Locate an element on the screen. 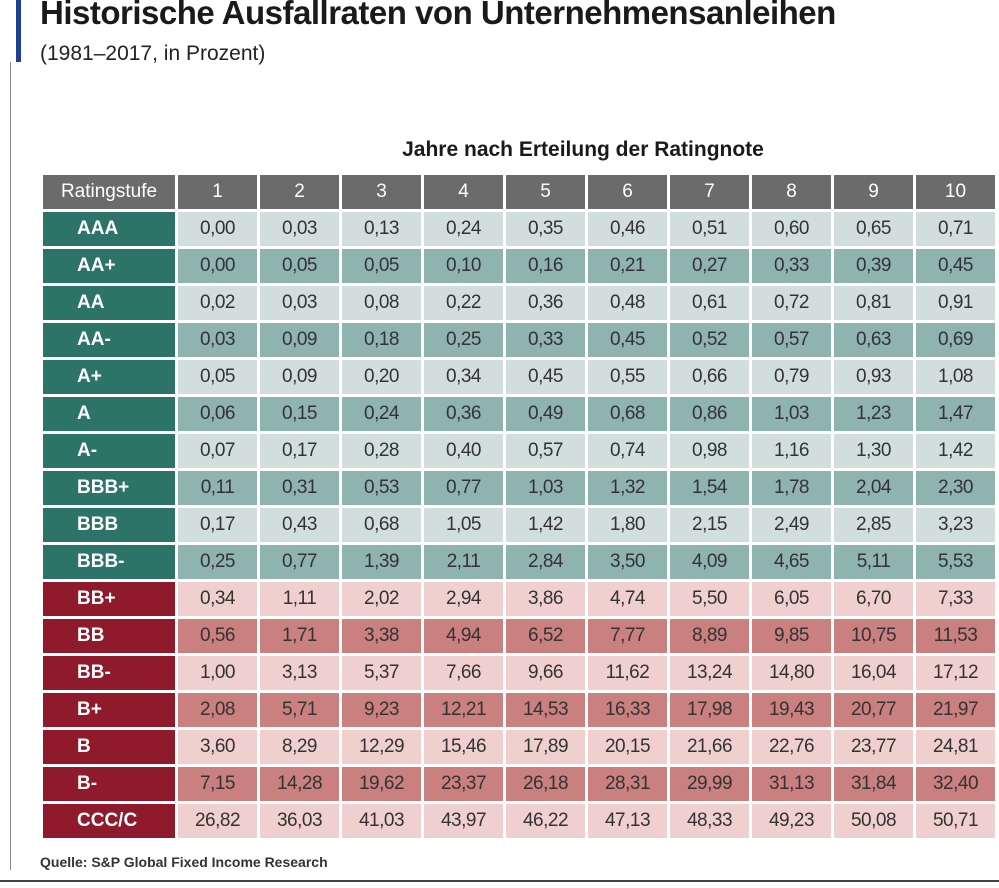 The image size is (999, 888). default-rate-cell: 31,13 is located at coordinates (791, 784).